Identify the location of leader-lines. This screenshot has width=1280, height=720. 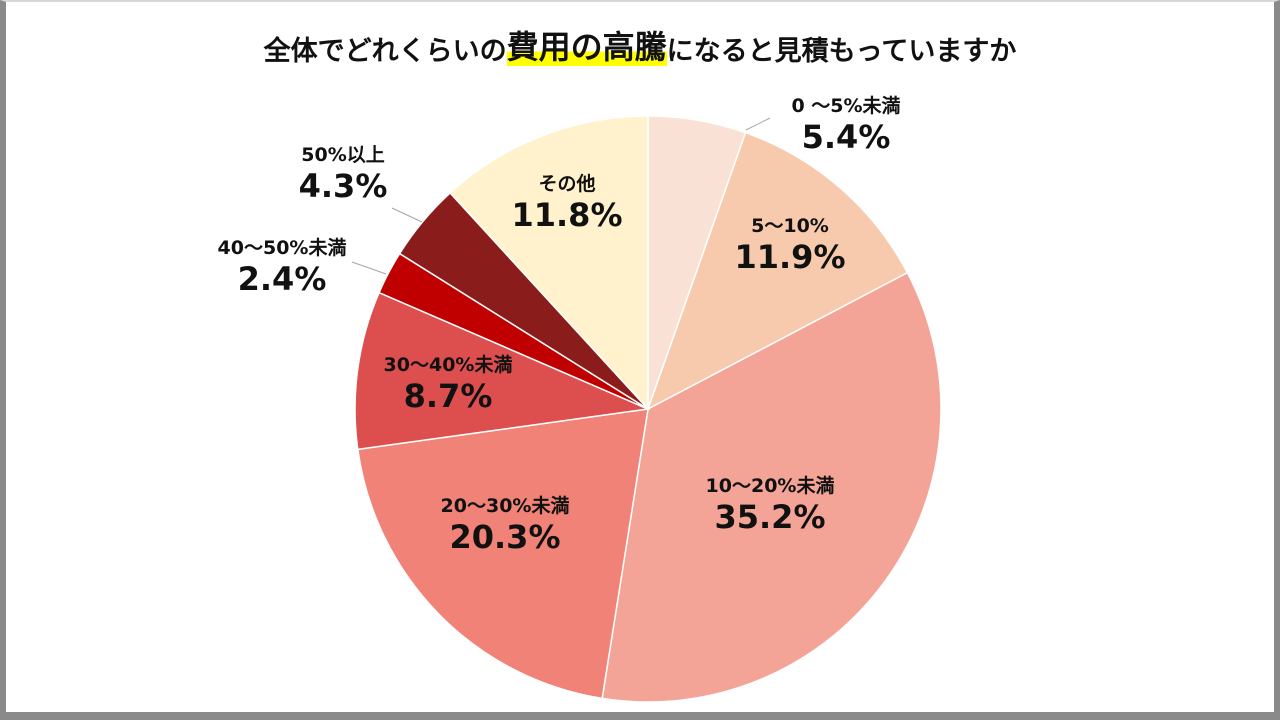
(561, 196).